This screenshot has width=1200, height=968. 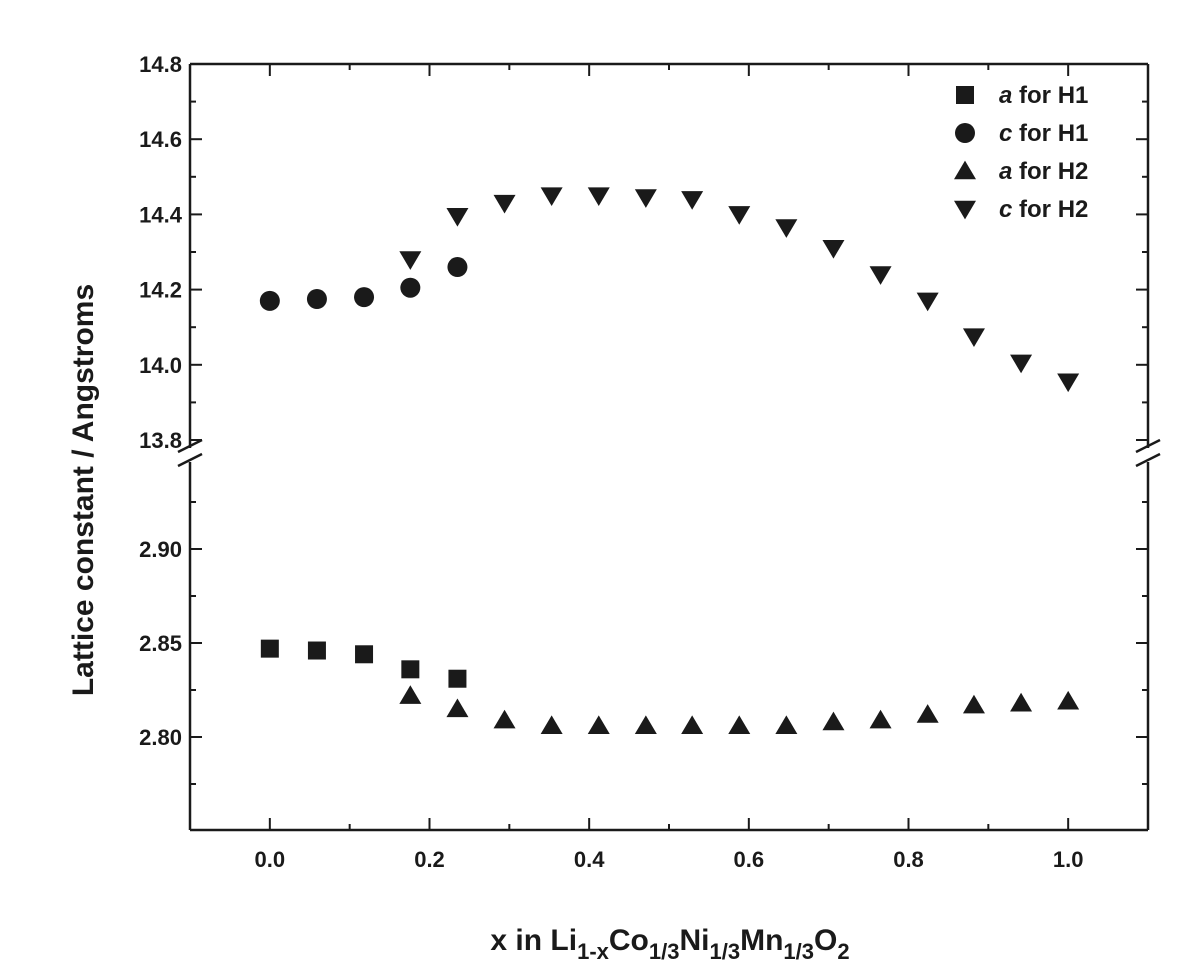 I want to click on y-upper-tick-label: 14.4, so click(x=161, y=214).